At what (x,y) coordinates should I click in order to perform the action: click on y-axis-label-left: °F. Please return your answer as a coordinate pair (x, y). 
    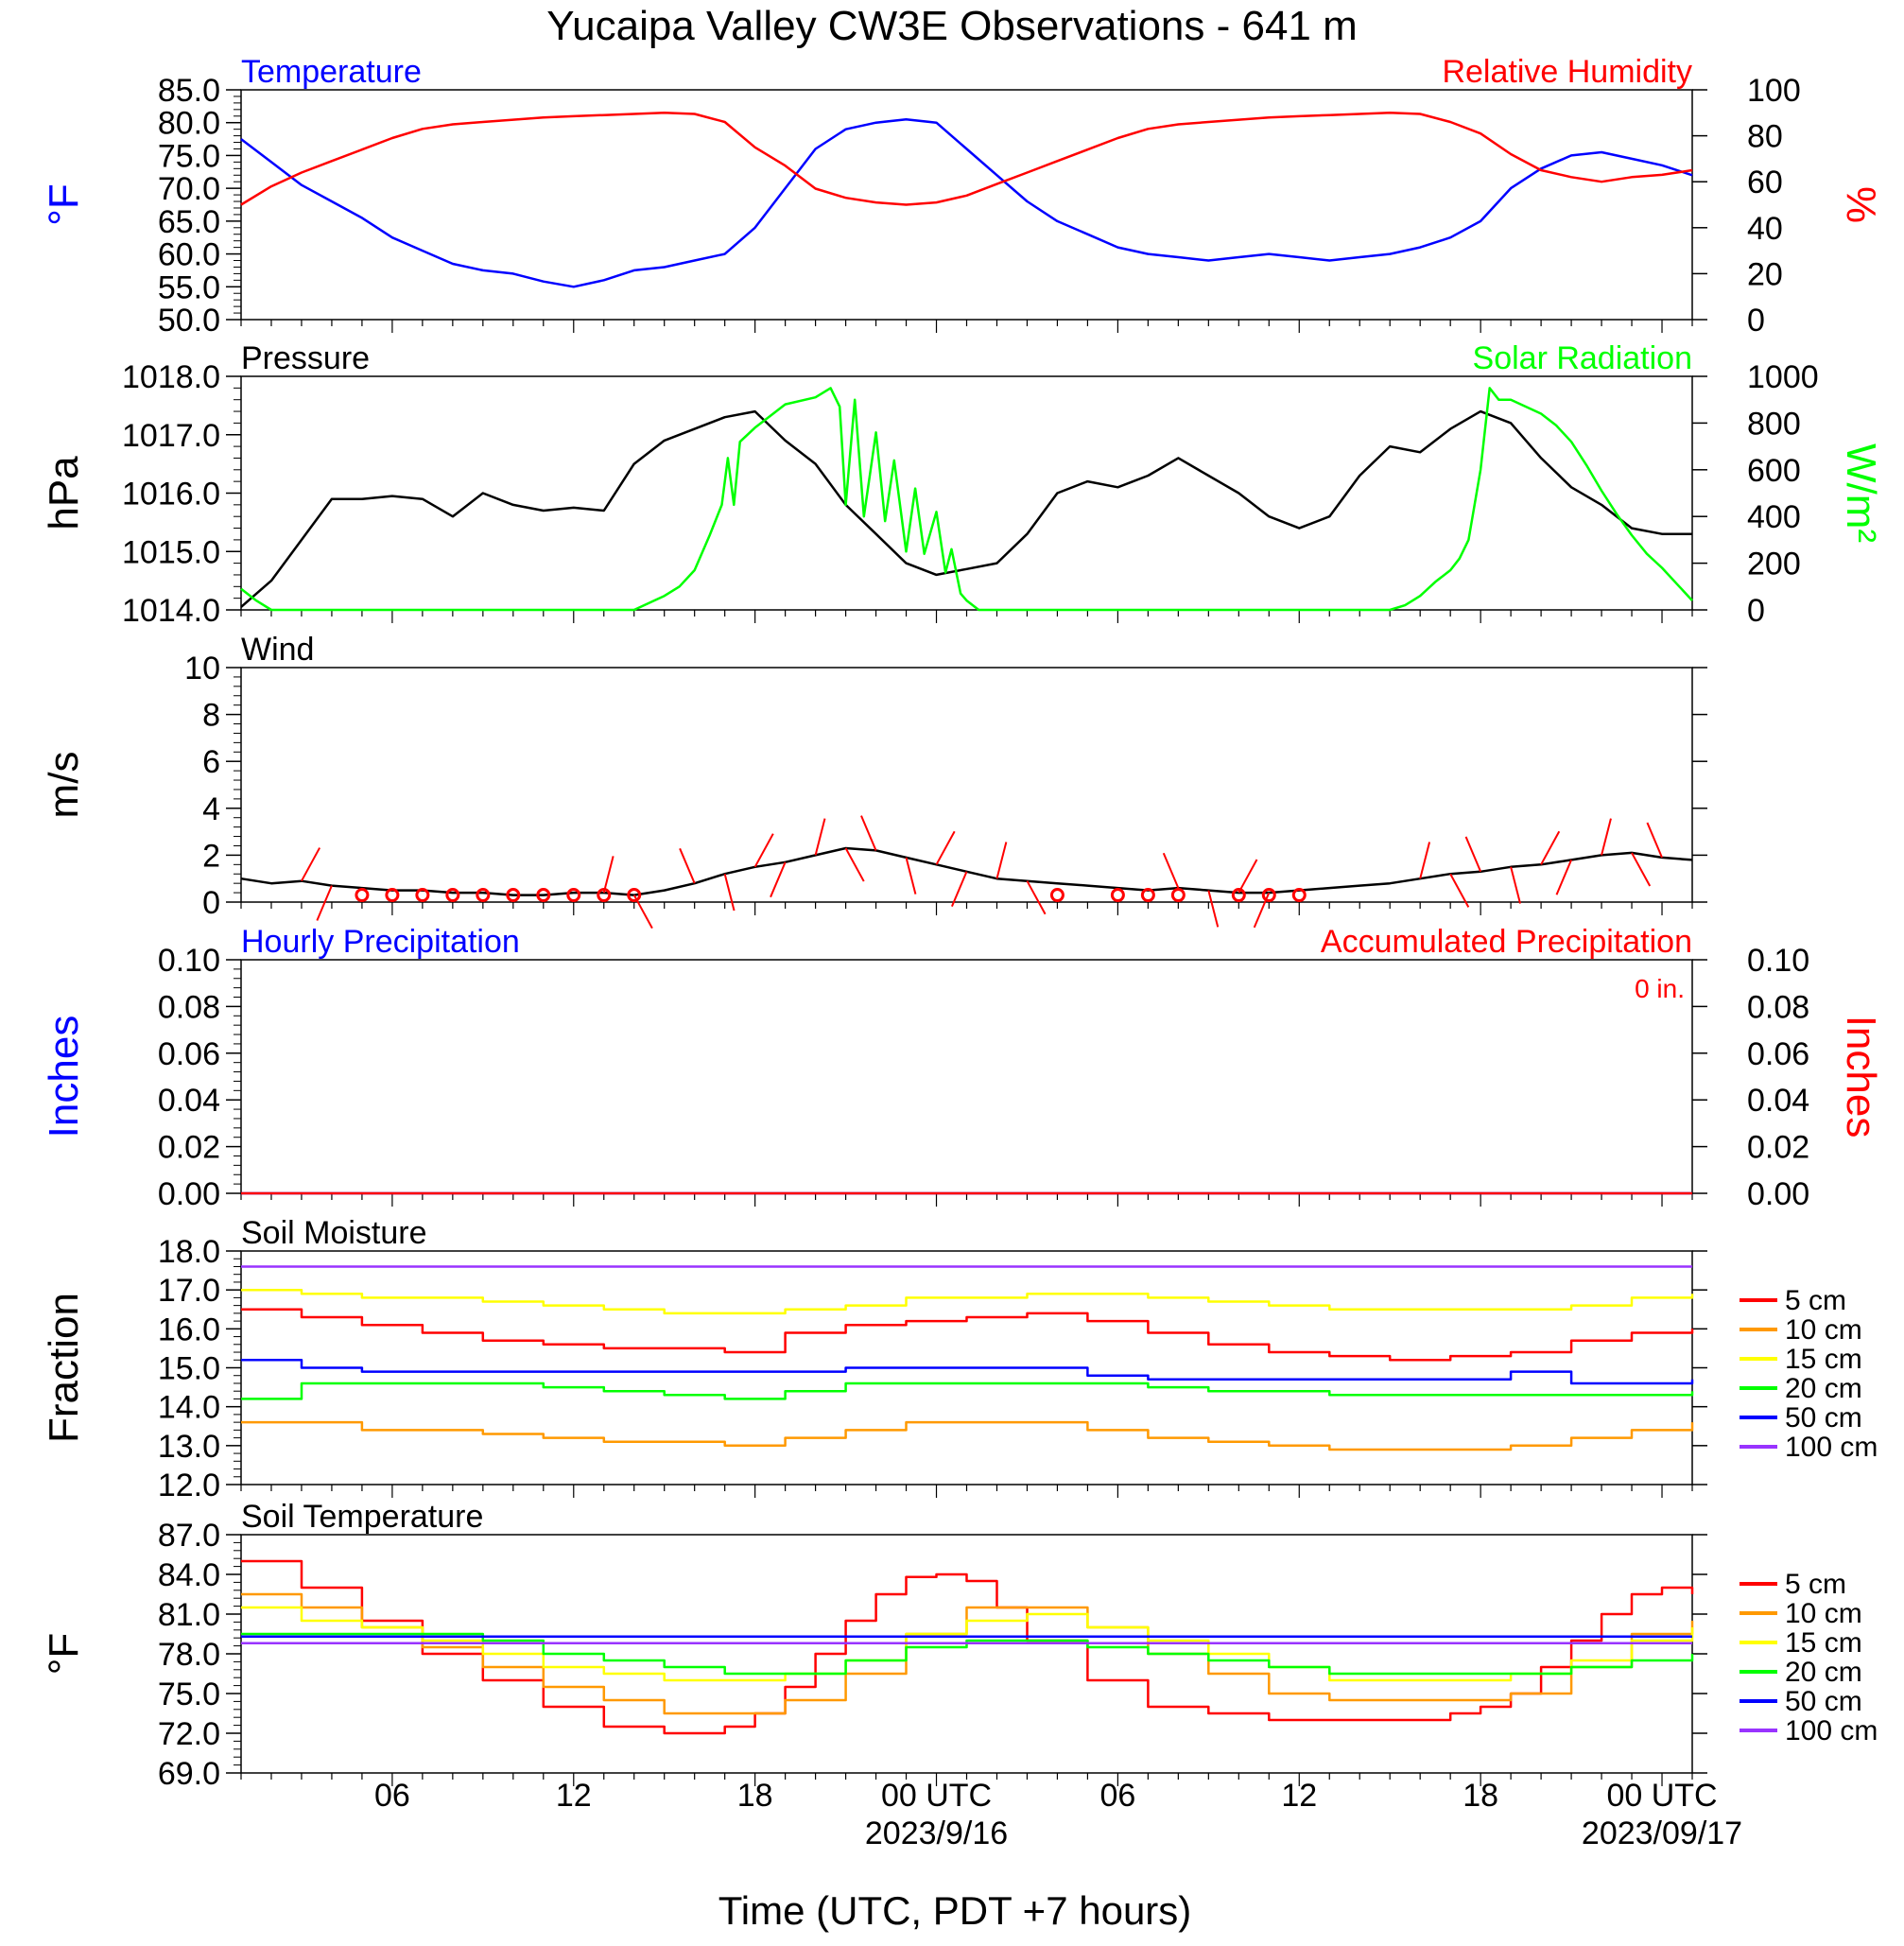
    Looking at the image, I should click on (64, 1654).